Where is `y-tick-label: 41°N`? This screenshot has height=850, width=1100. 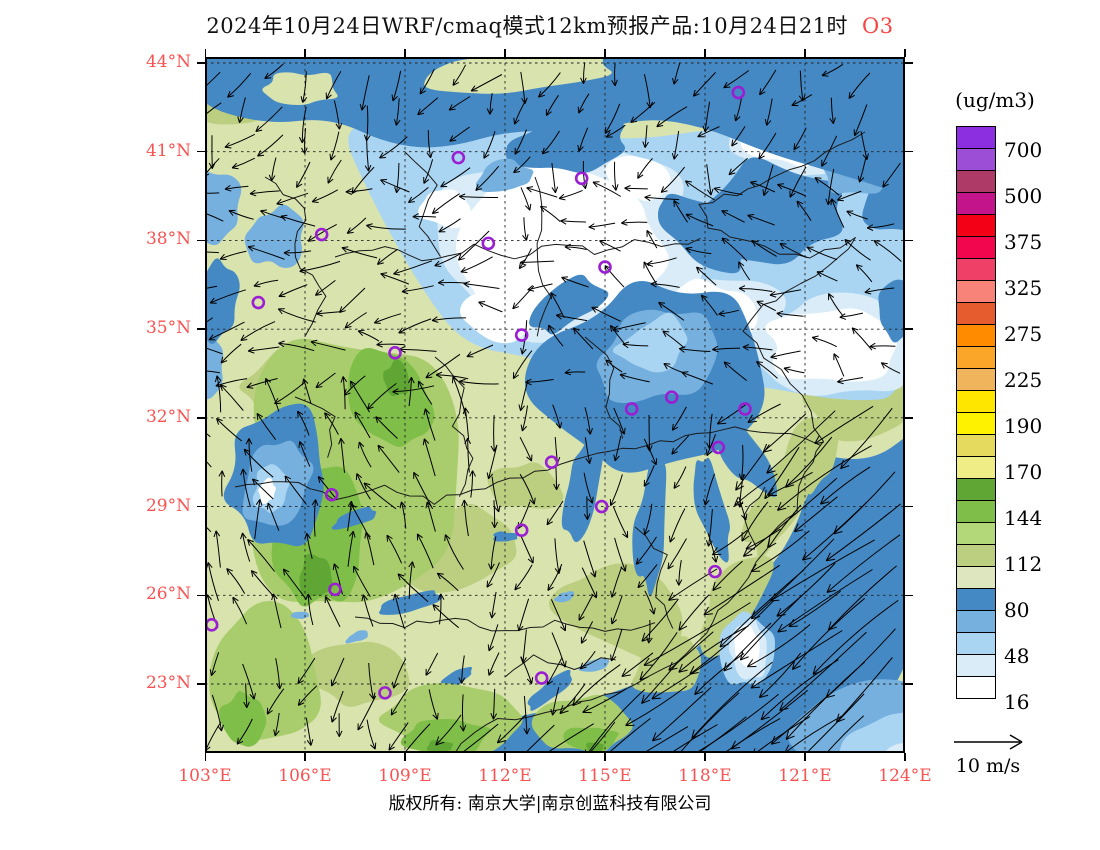
y-tick-label: 41°N is located at coordinates (168, 150).